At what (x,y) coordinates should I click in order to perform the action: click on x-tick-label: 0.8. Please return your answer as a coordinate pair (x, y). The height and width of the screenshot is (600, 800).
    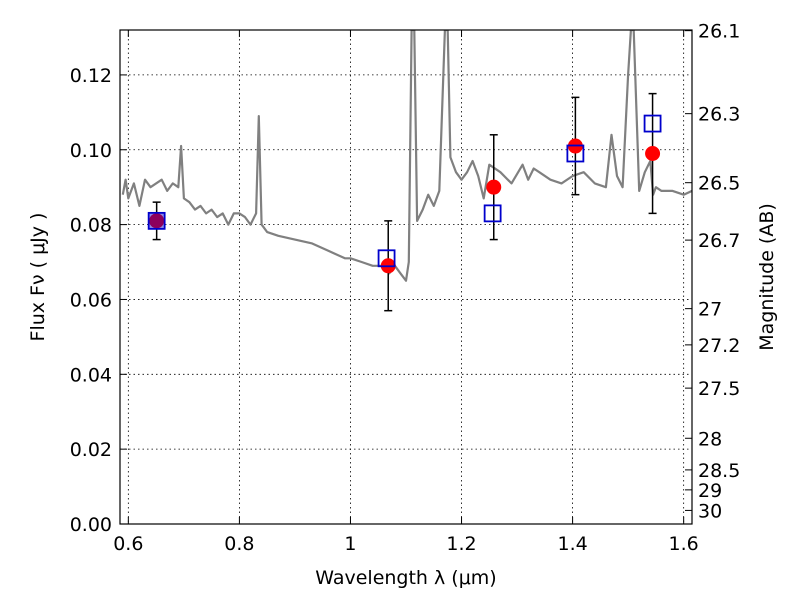
    Looking at the image, I should click on (239, 544).